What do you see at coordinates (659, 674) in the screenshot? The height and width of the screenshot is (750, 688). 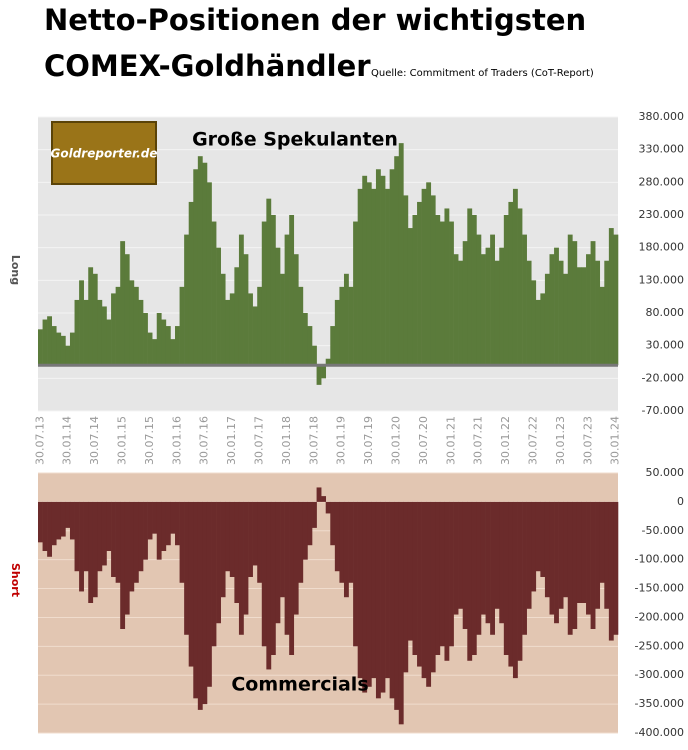 I see `y-tick-label: -300.000` at bounding box center [659, 674].